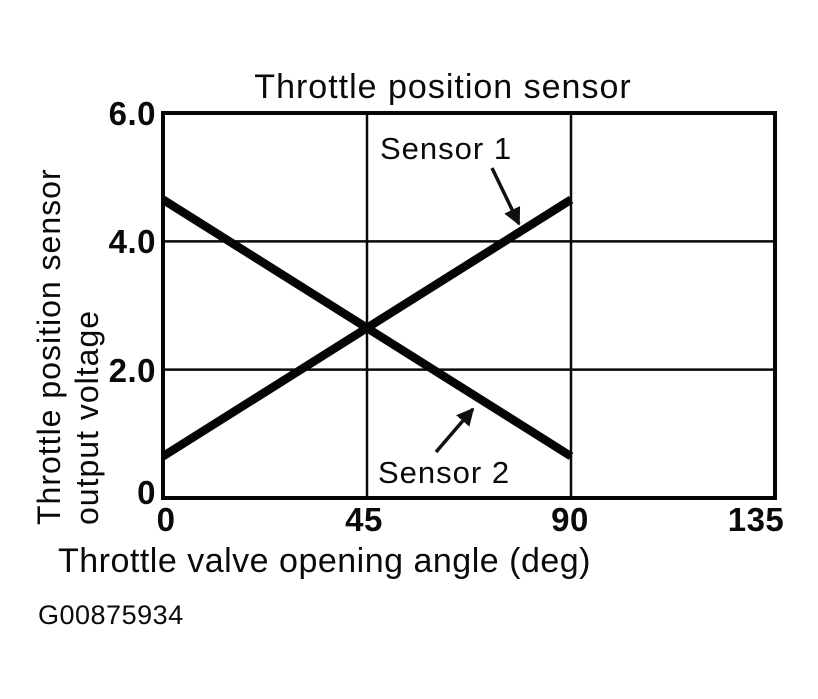 The height and width of the screenshot is (699, 818). What do you see at coordinates (49, 346) in the screenshot?
I see `y-axis-label-line1: Throttle position sensor` at bounding box center [49, 346].